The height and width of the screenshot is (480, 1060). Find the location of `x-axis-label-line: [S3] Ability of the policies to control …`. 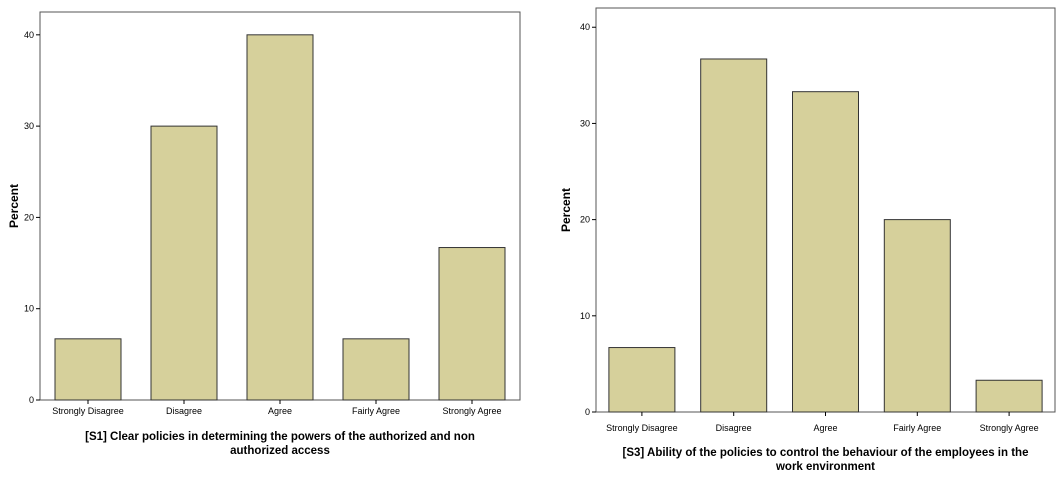

x-axis-label-line: [S3] Ability of the policies to control … is located at coordinates (826, 453).